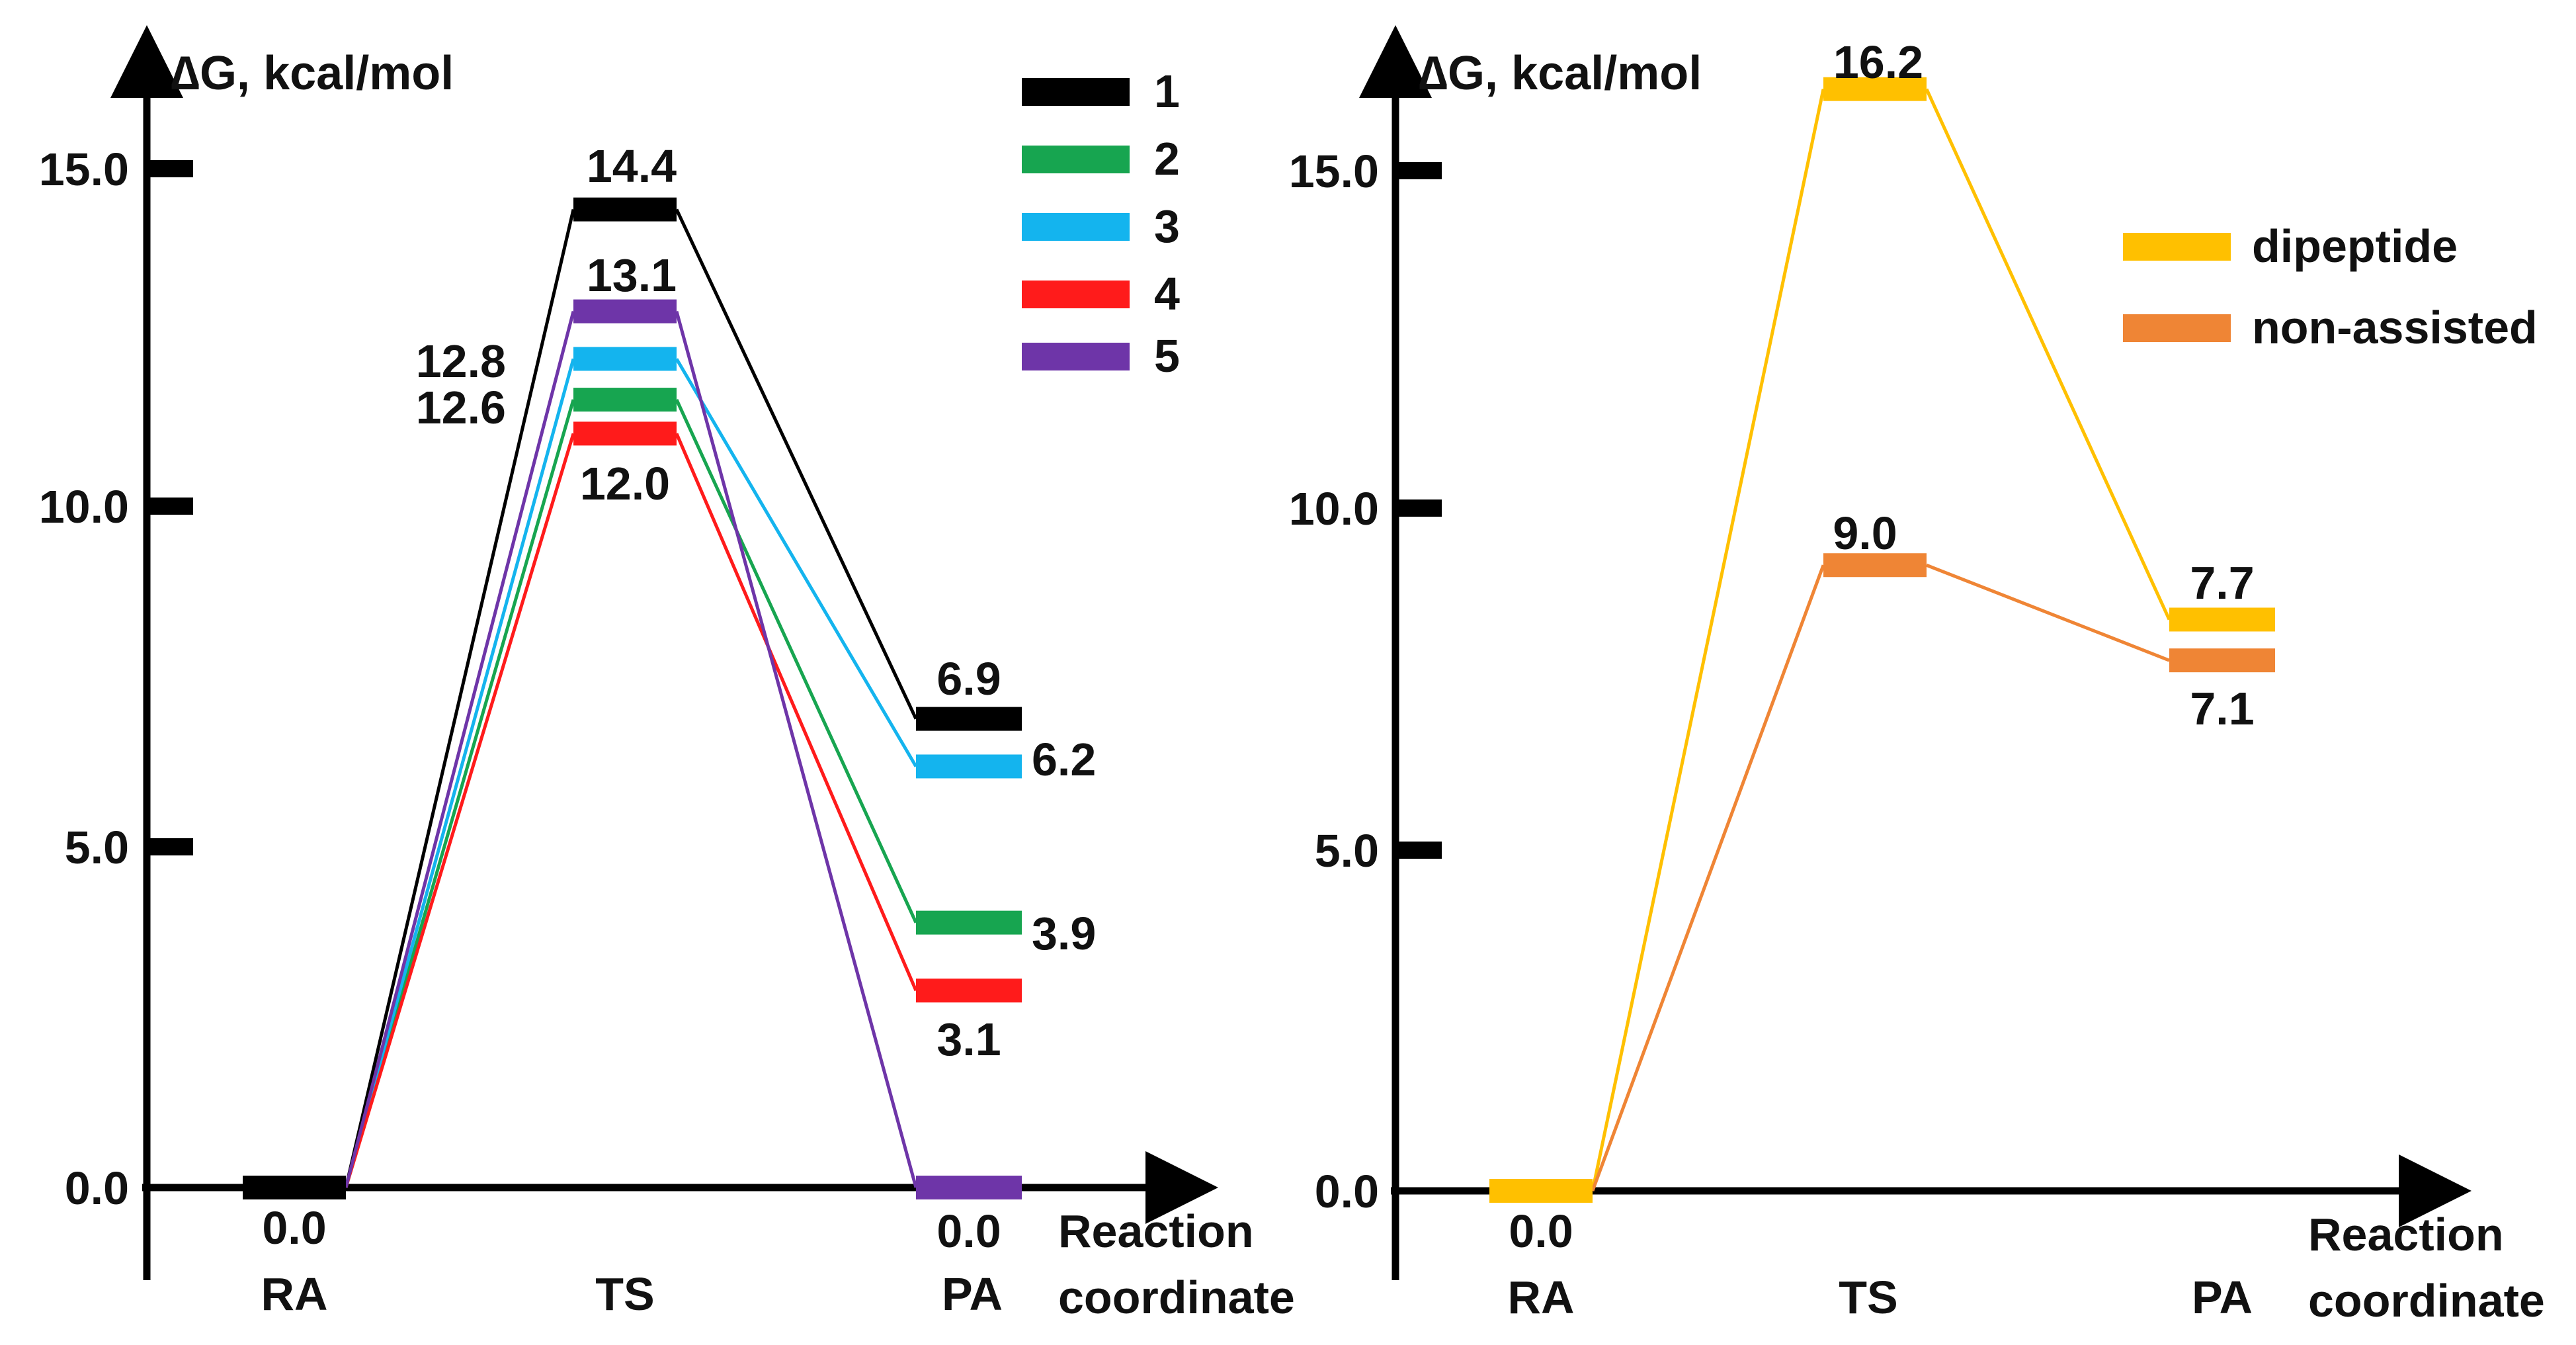 This screenshot has width=2576, height=1345. I want to click on left-legend: 1 2 3 4 5, so click(1101, 223).